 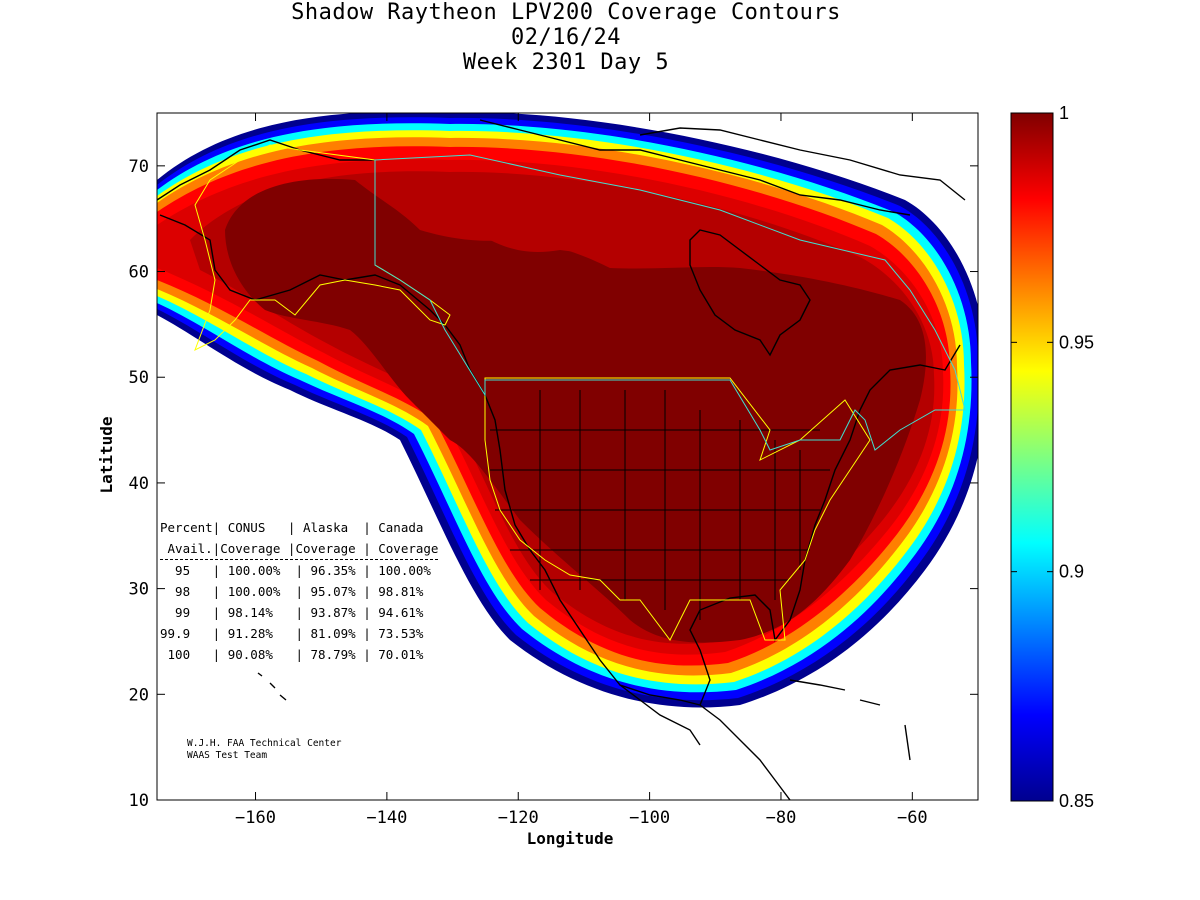 I want to click on chart-title: Shadow Raytheon LPV200 Coverage Contours, so click(x=566, y=12).